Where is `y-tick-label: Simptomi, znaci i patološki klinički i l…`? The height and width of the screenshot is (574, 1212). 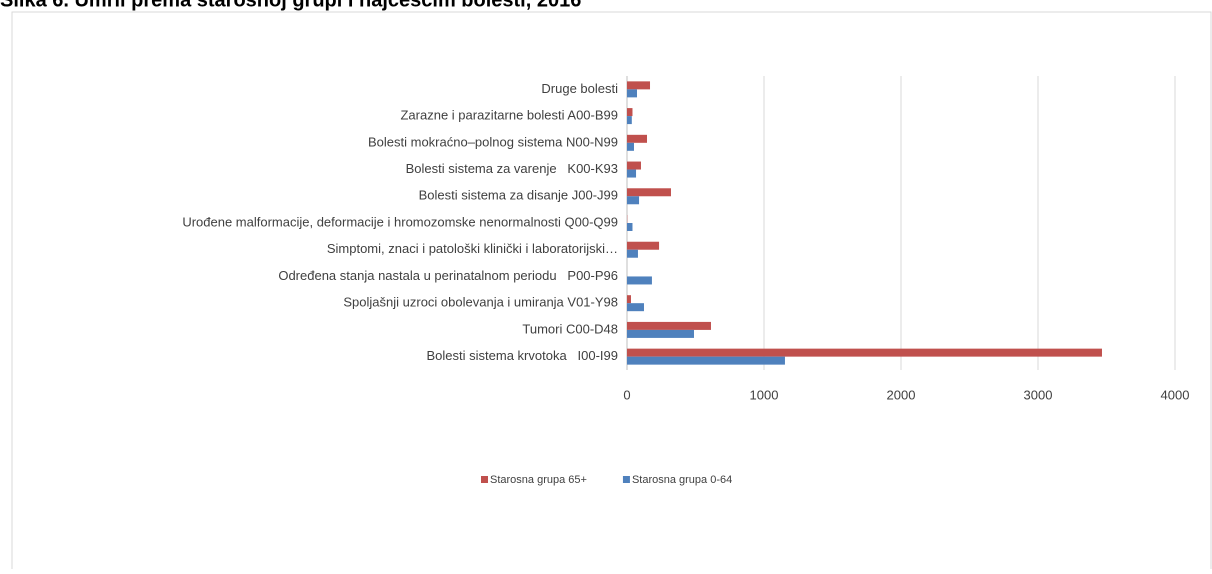 y-tick-label: Simptomi, znaci i patološki klinički i l… is located at coordinates (472, 248).